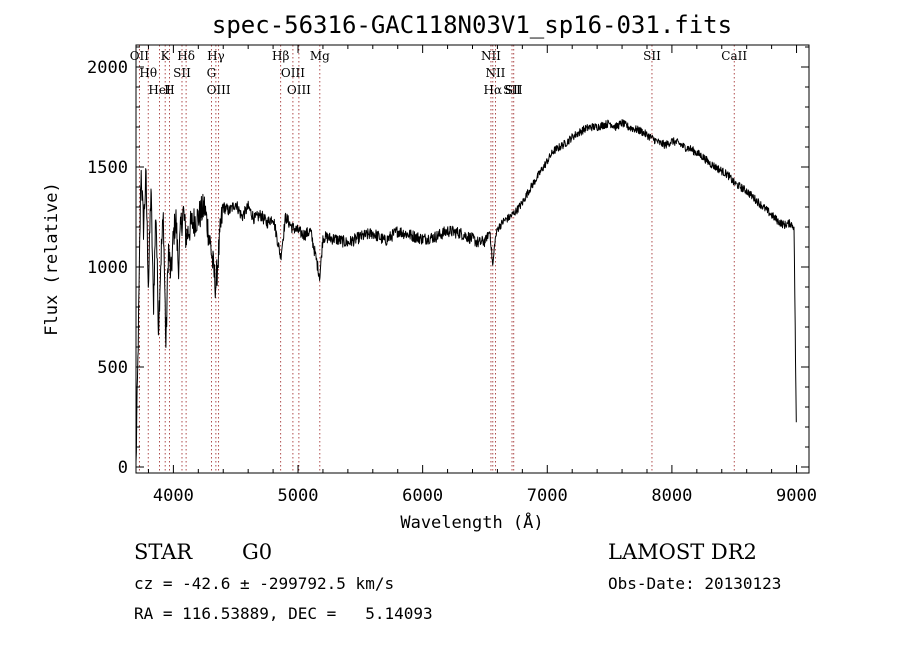  What do you see at coordinates (148, 73) in the screenshot?
I see `line-marker-label: Hθ` at bounding box center [148, 73].